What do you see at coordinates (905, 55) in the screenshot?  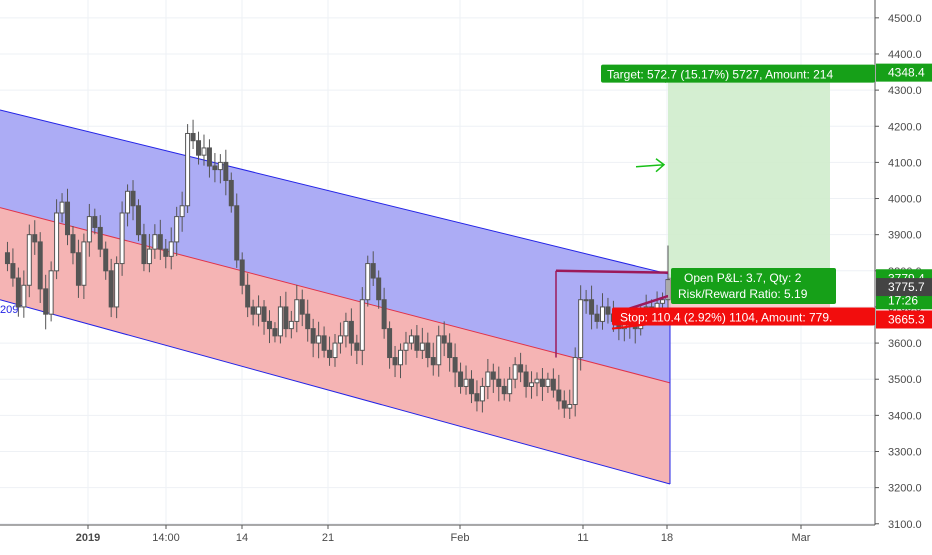 I see `price-tick-label: 4400.0` at bounding box center [905, 55].